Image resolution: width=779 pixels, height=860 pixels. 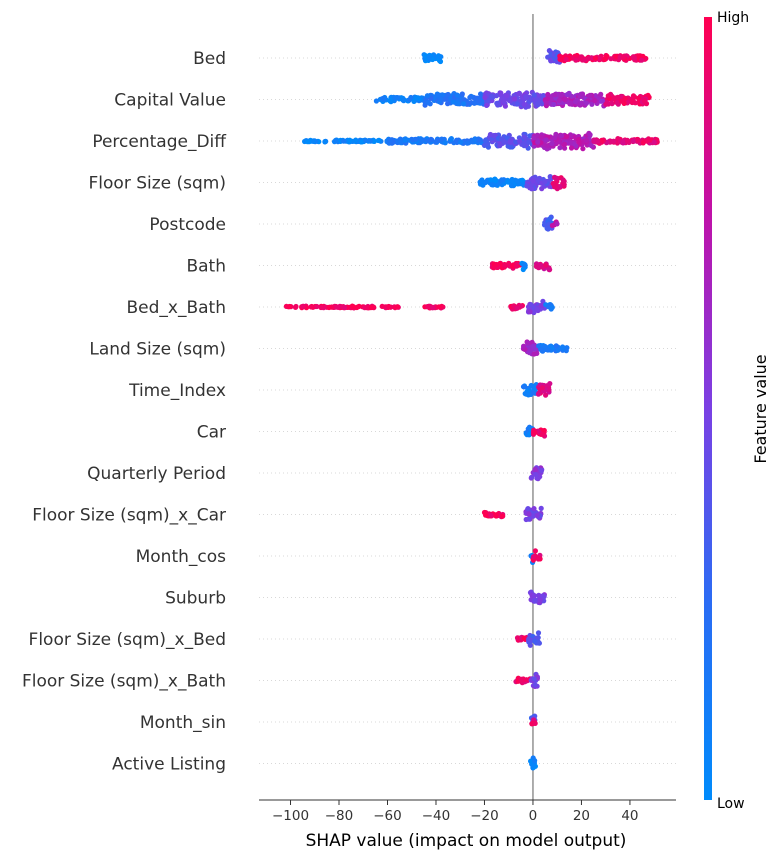 I want to click on x-axis: −100 −80 −60 −40 −20 0 20 40, so click(x=467, y=811).